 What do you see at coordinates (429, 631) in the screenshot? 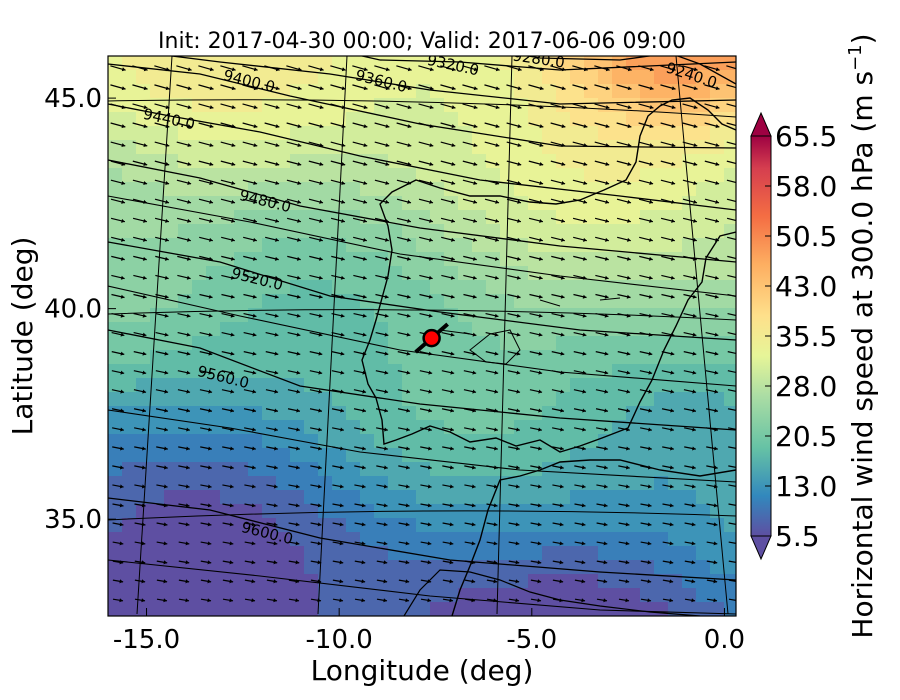
I see `x-axis: -15.0 -10.0 -5.0 0.0` at bounding box center [429, 631].